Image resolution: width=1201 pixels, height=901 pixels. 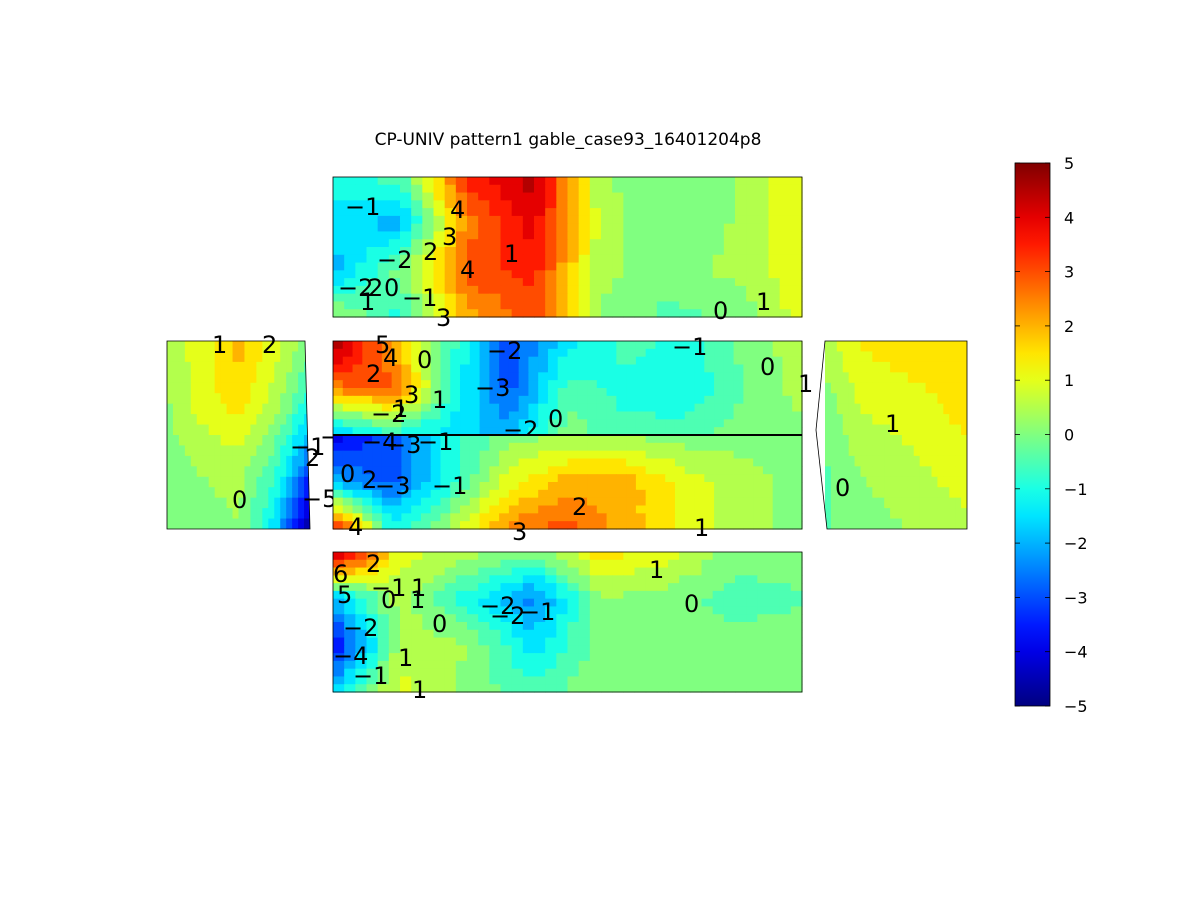 What do you see at coordinates (350, 656) in the screenshot?
I see `contour-label: −4` at bounding box center [350, 656].